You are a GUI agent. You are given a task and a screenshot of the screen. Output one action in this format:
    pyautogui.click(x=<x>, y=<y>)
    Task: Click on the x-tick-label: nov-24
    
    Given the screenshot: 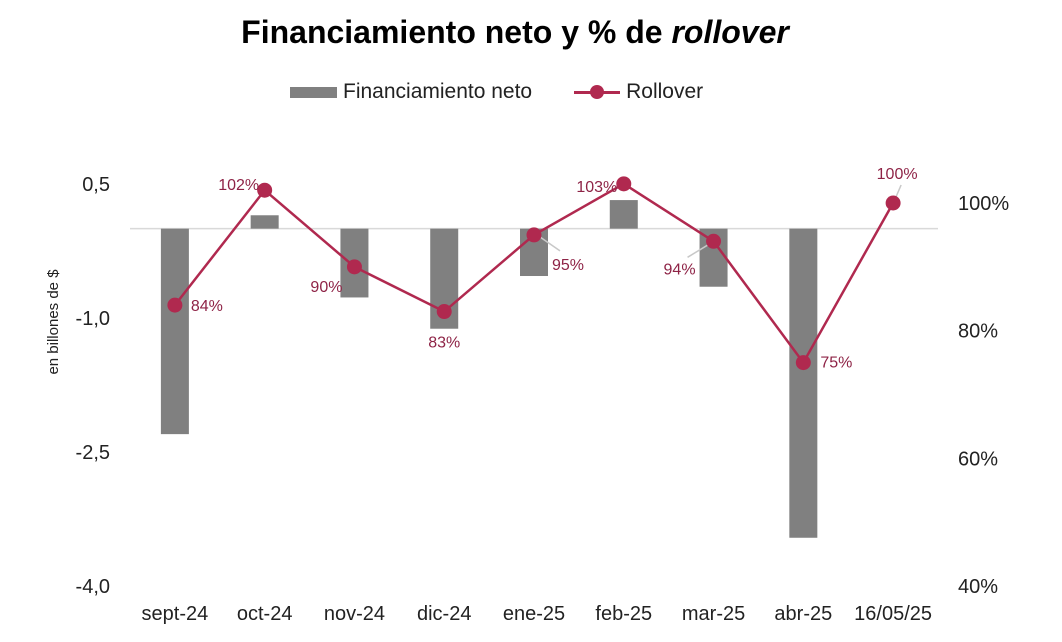 What is the action you would take?
    pyautogui.click(x=354, y=614)
    